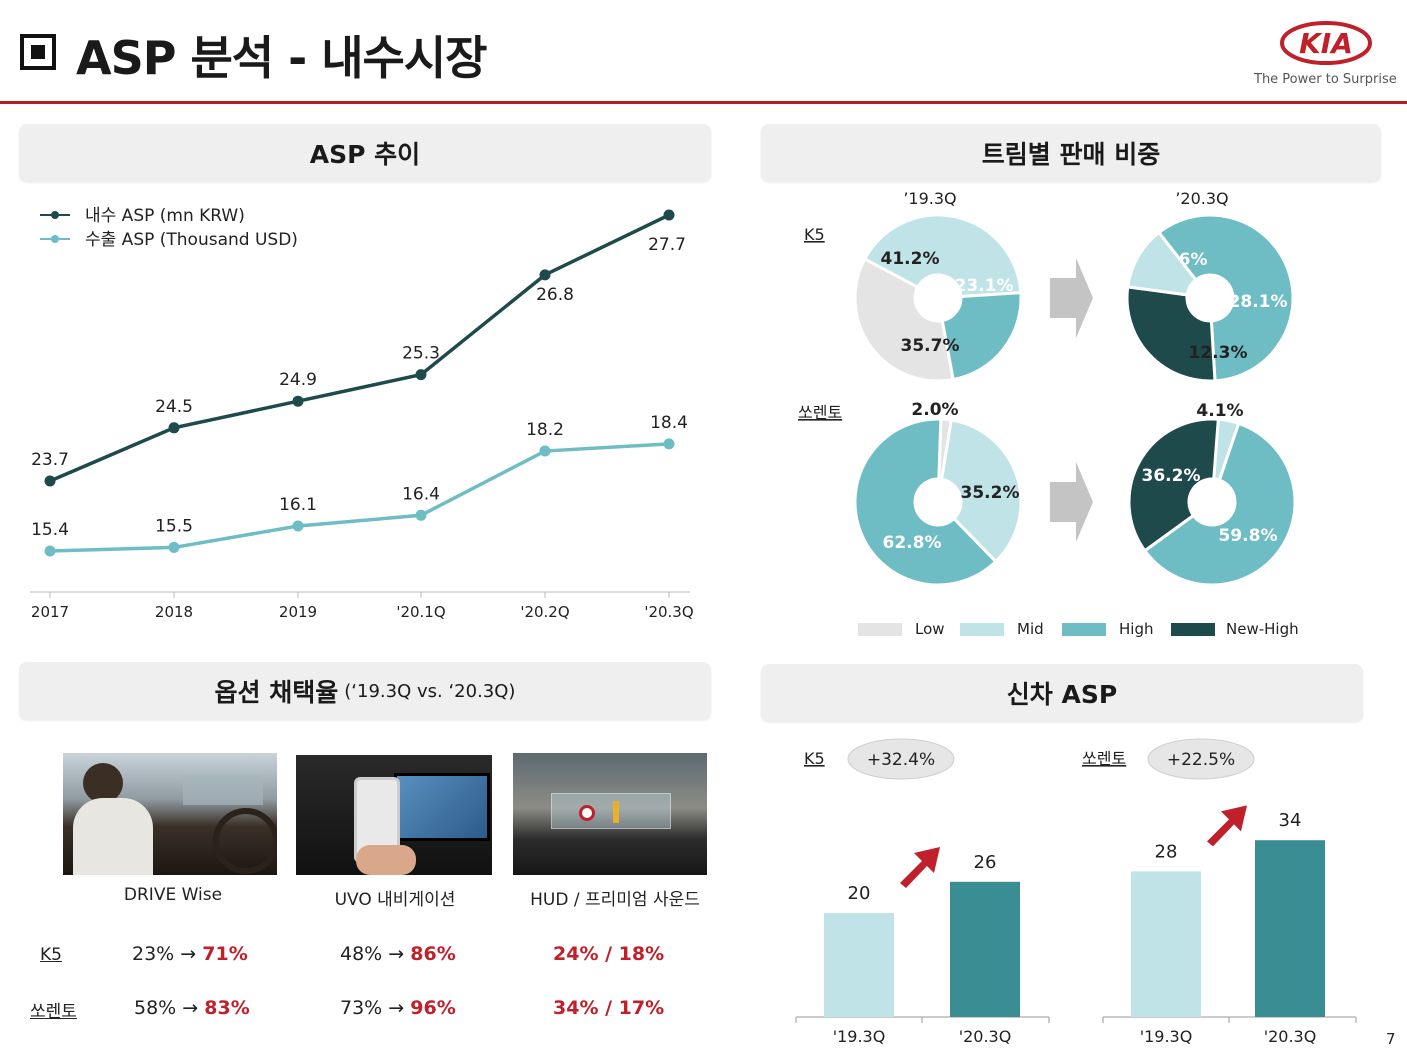 The width and height of the screenshot is (1407, 1056). I want to click on data-label: 16.1, so click(298, 505).